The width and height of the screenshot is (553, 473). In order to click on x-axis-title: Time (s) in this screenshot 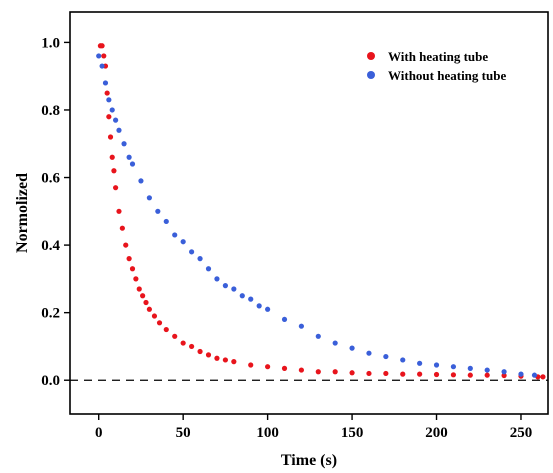, I will do `click(309, 460)`.